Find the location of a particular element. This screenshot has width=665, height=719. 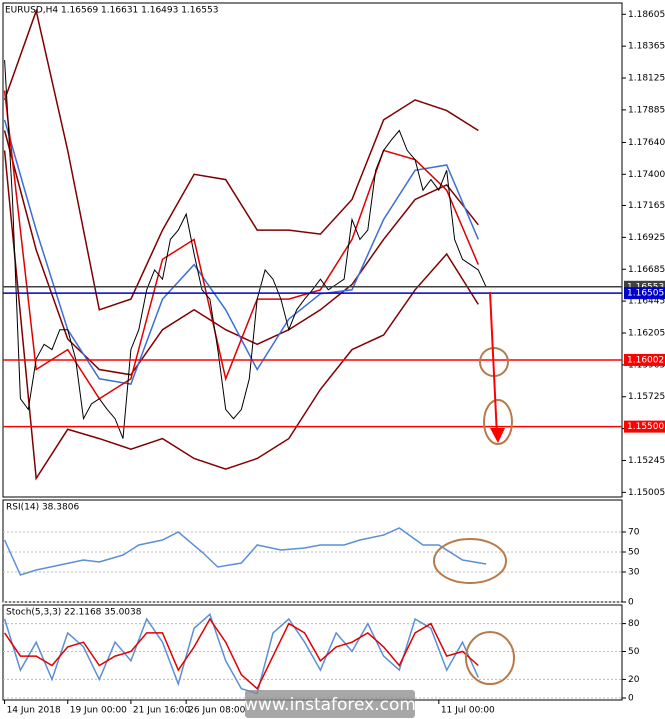

x-tick-label: 14 Jun 2018 is located at coordinates (34, 711).